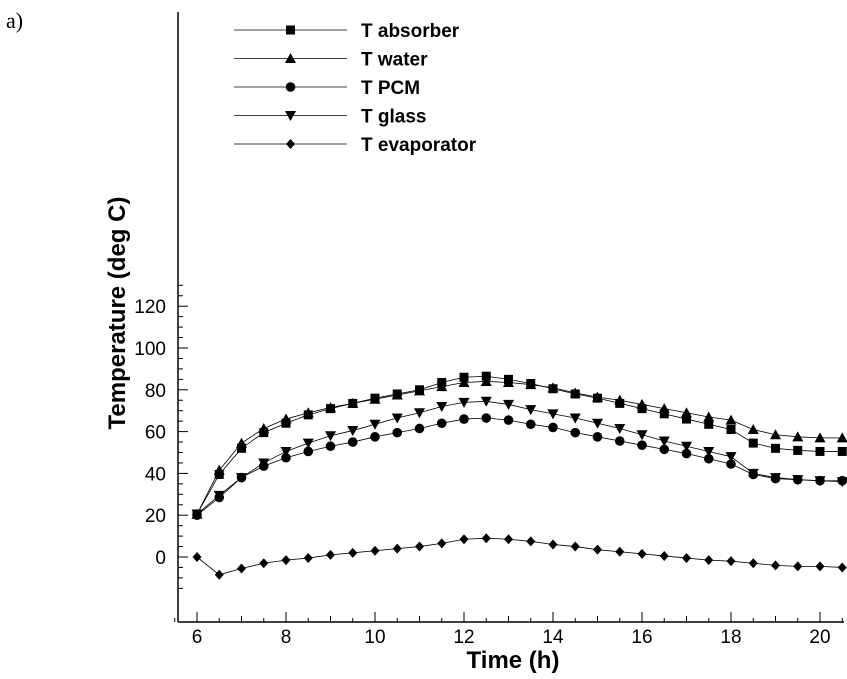 This screenshot has height=679, width=847. I want to click on x-tick-label: 14, so click(553, 637).